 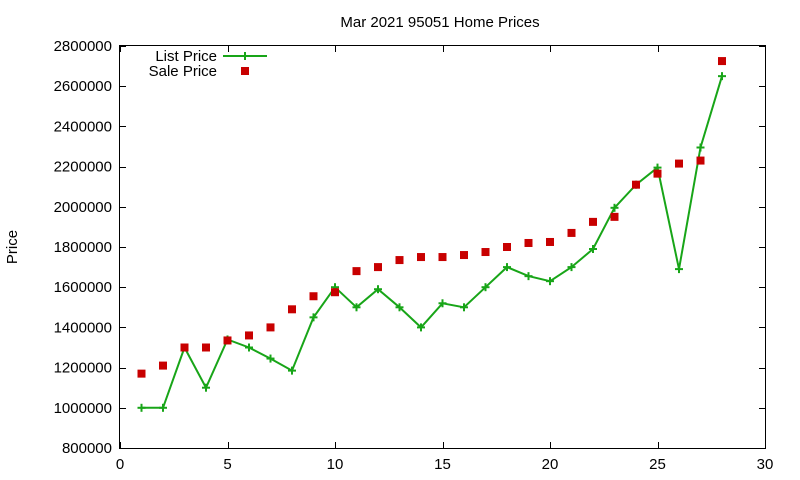 What do you see at coordinates (83, 408) in the screenshot?
I see `y-tick-label: 1000000` at bounding box center [83, 408].